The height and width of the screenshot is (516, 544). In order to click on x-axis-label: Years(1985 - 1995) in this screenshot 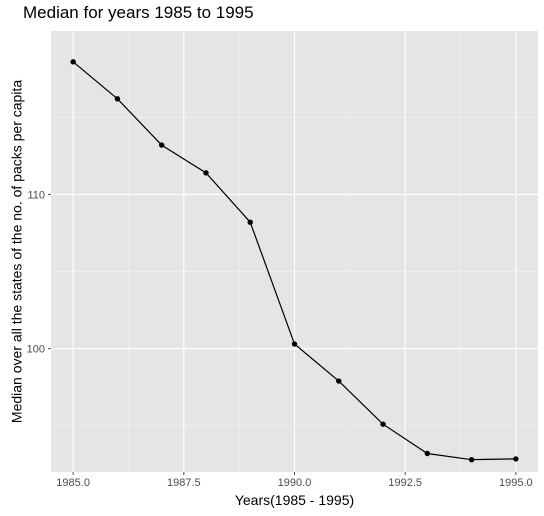, I will do `click(294, 500)`.